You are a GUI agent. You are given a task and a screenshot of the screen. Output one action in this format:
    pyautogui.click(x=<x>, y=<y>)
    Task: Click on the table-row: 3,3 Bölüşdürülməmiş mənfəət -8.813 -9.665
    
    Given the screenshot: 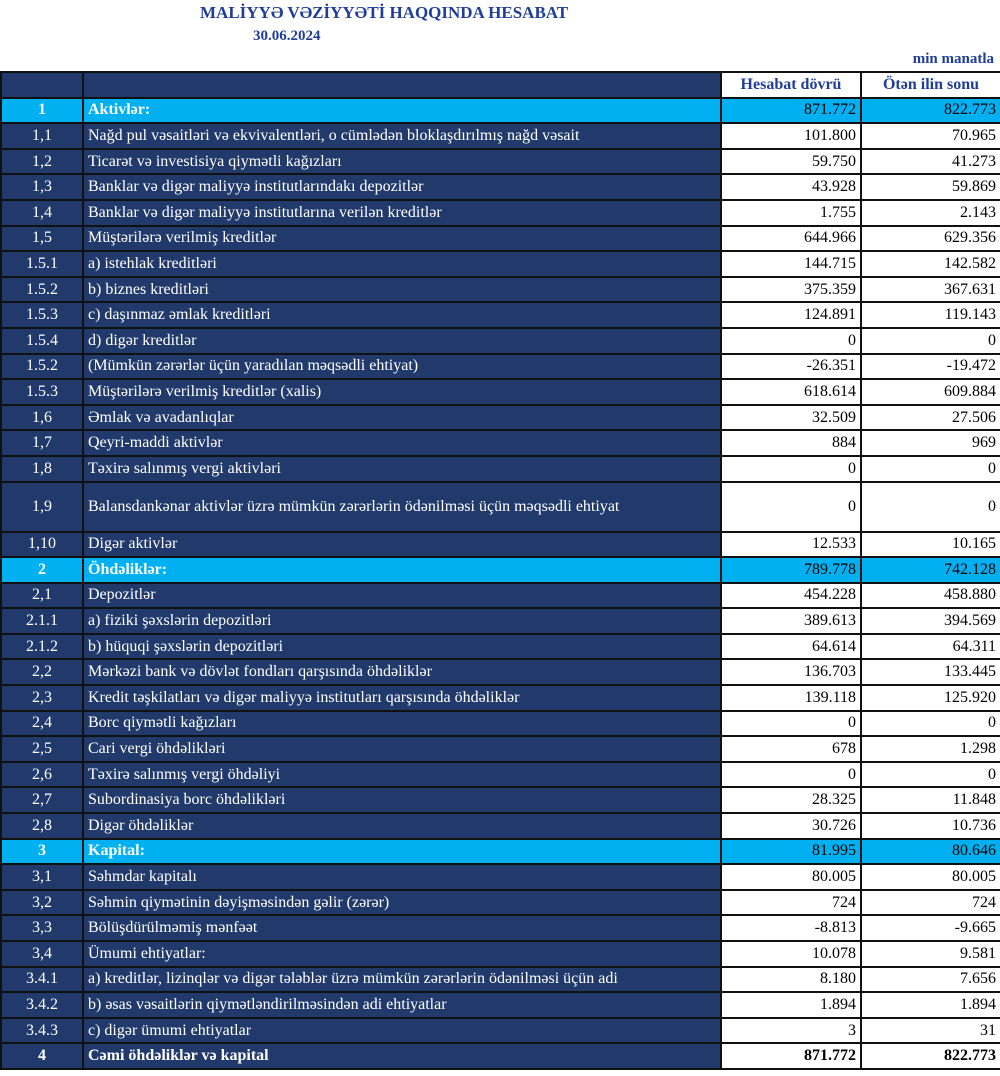 What is the action you would take?
    pyautogui.click(x=500, y=928)
    